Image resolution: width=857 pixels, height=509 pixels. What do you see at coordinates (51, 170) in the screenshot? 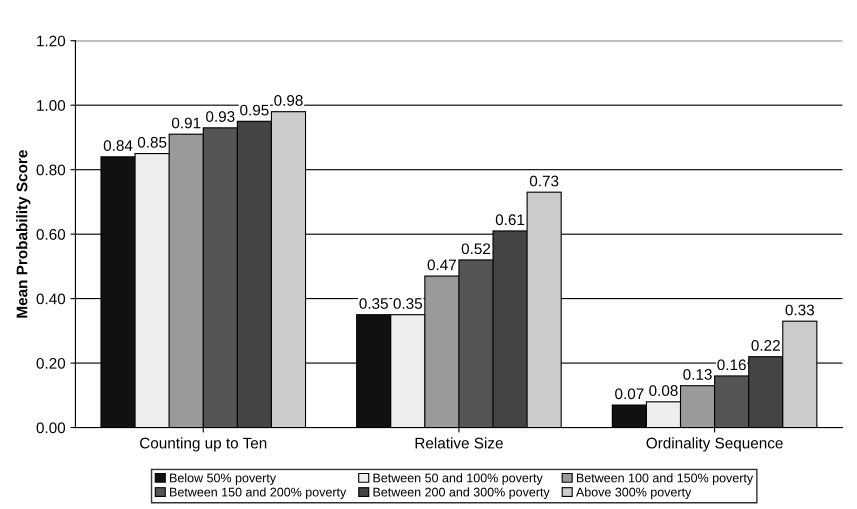
I see `y-tick-label: 0.80` at bounding box center [51, 170].